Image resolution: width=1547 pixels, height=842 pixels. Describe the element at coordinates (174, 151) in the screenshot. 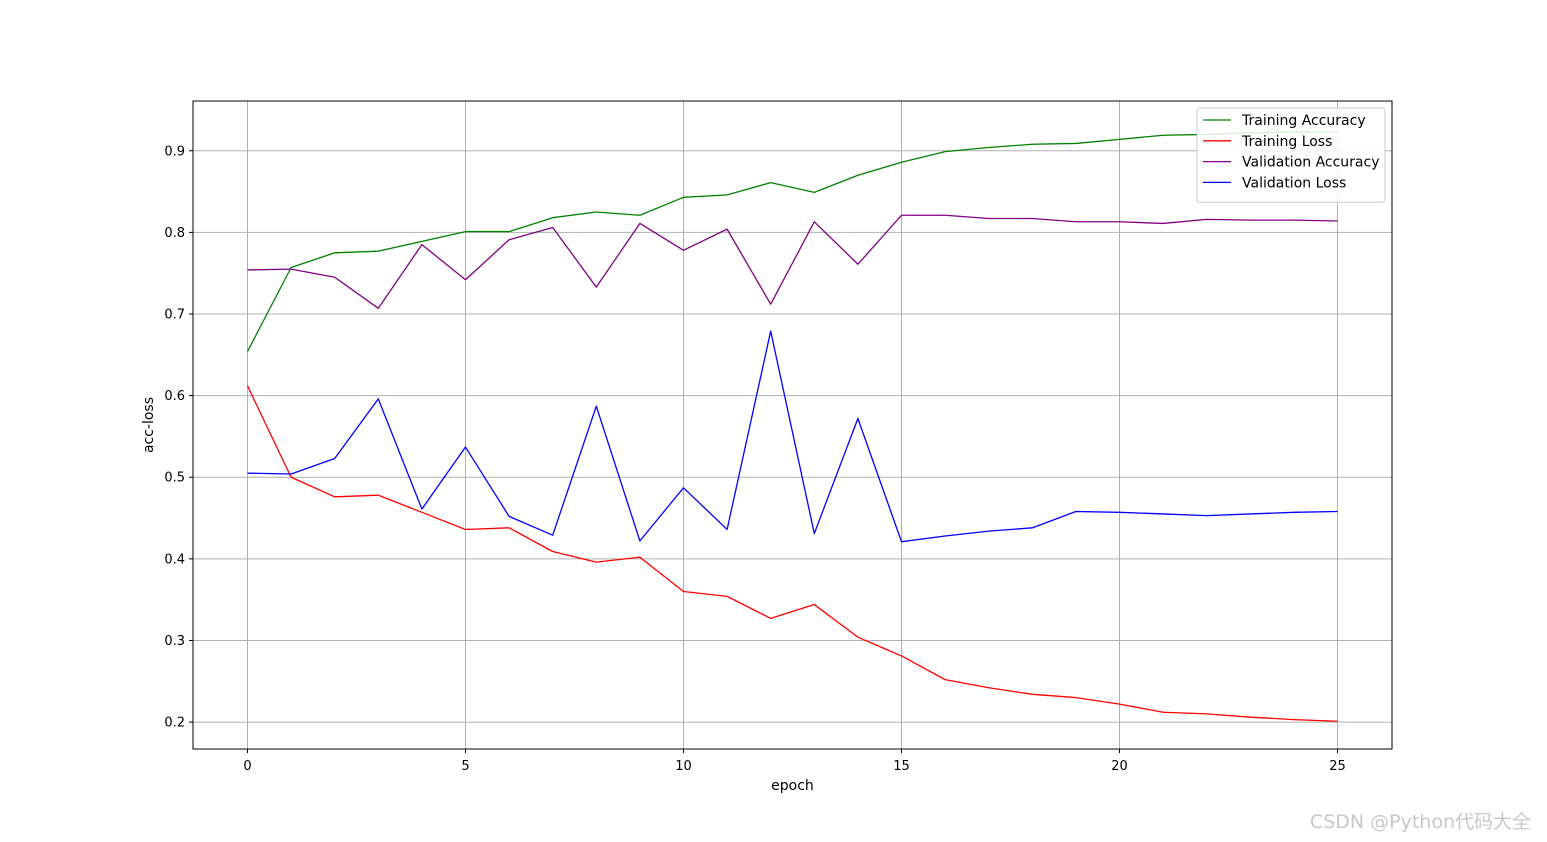

I see `y-tick-label: 0.9` at that location.